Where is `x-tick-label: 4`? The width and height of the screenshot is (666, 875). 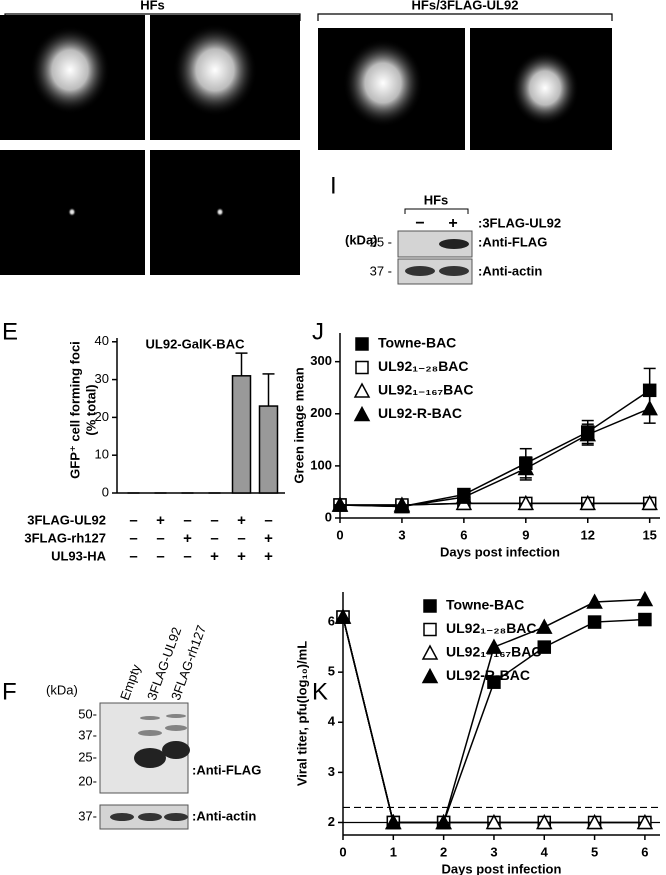 x-tick-label: 4 is located at coordinates (545, 851).